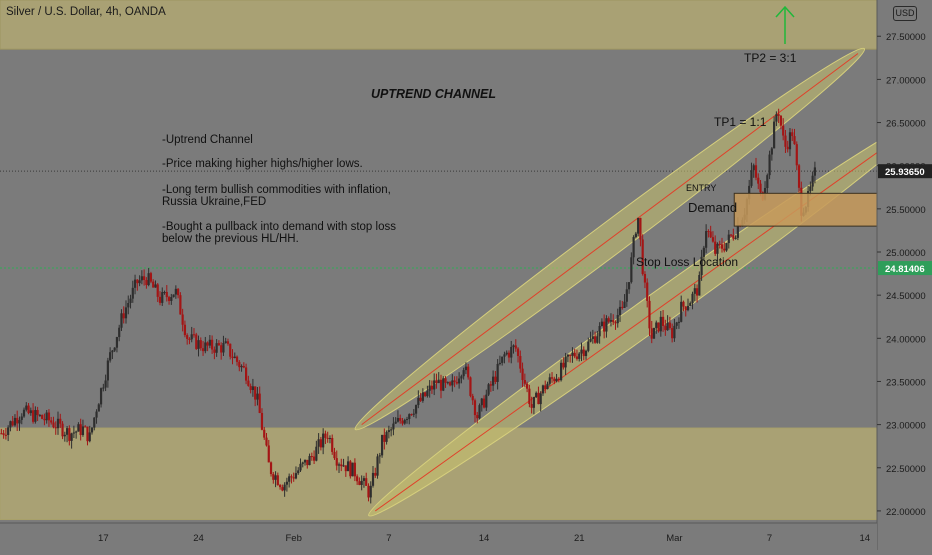  What do you see at coordinates (438, 536) in the screenshot?
I see `time-axis` at bounding box center [438, 536].